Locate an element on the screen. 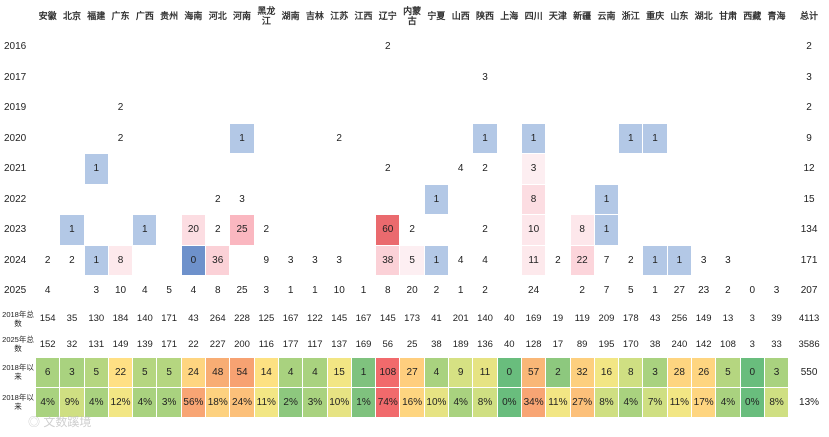 This screenshot has width=829, height=437. column-header: 内蒙古 is located at coordinates (412, 16).